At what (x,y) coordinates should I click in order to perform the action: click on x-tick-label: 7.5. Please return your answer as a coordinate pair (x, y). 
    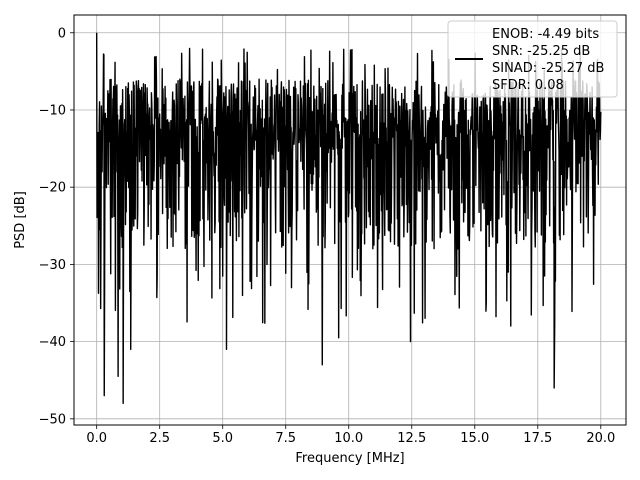
    Looking at the image, I should click on (285, 438).